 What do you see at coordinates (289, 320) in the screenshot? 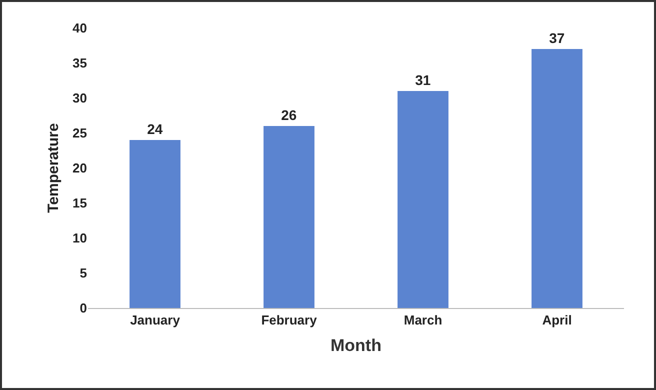
I see `x-tick-label: February` at bounding box center [289, 320].